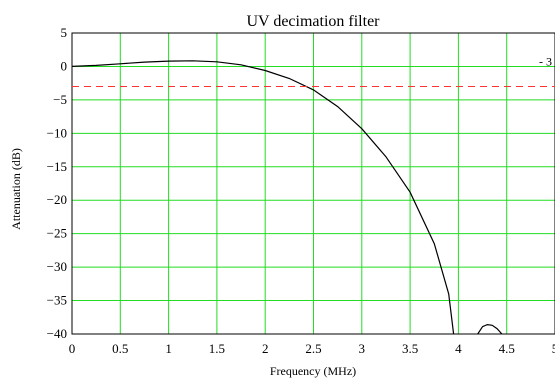 Image resolution: width=555 pixels, height=378 pixels. What do you see at coordinates (72, 348) in the screenshot?
I see `x-tick-label: 0` at bounding box center [72, 348].